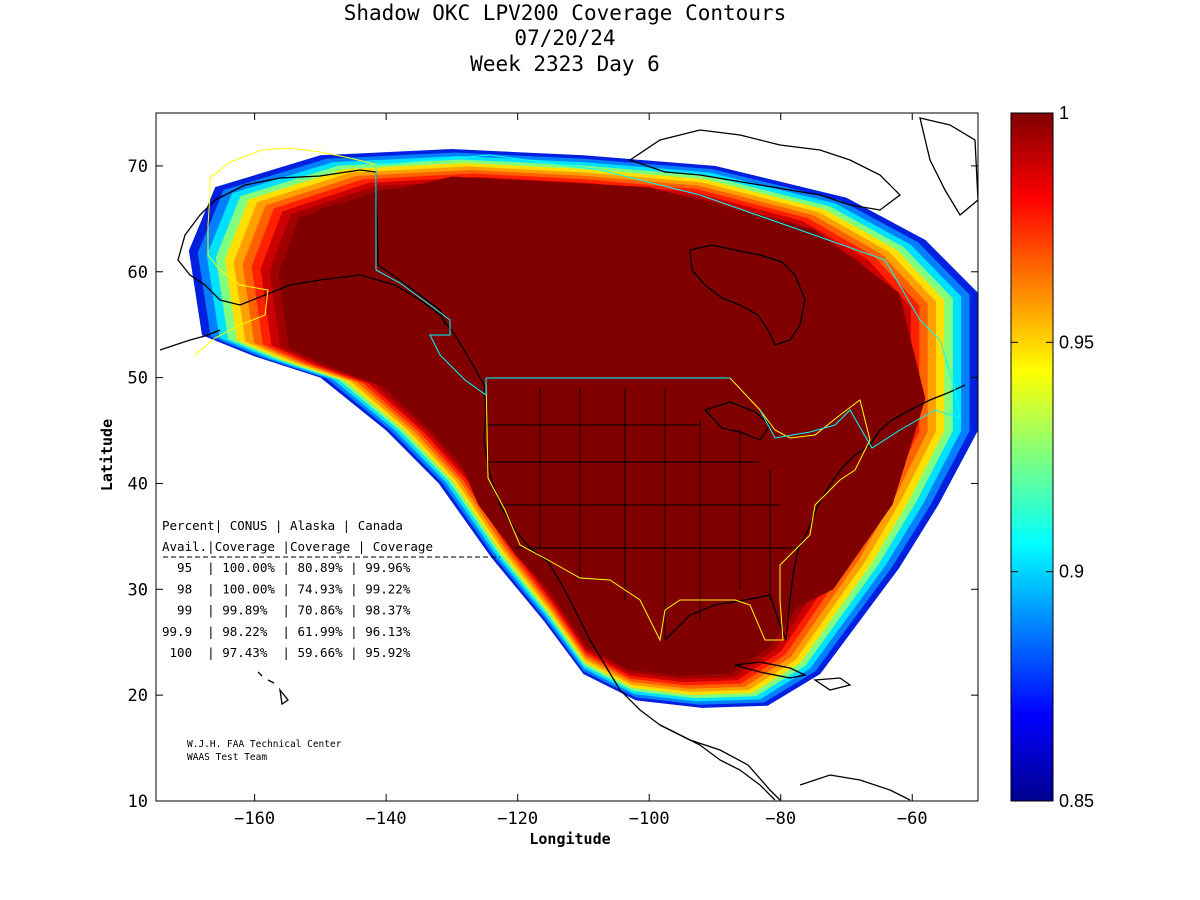 The width and height of the screenshot is (1200, 900). I want to click on hdr-alaska: Alaska, so click(312, 525).